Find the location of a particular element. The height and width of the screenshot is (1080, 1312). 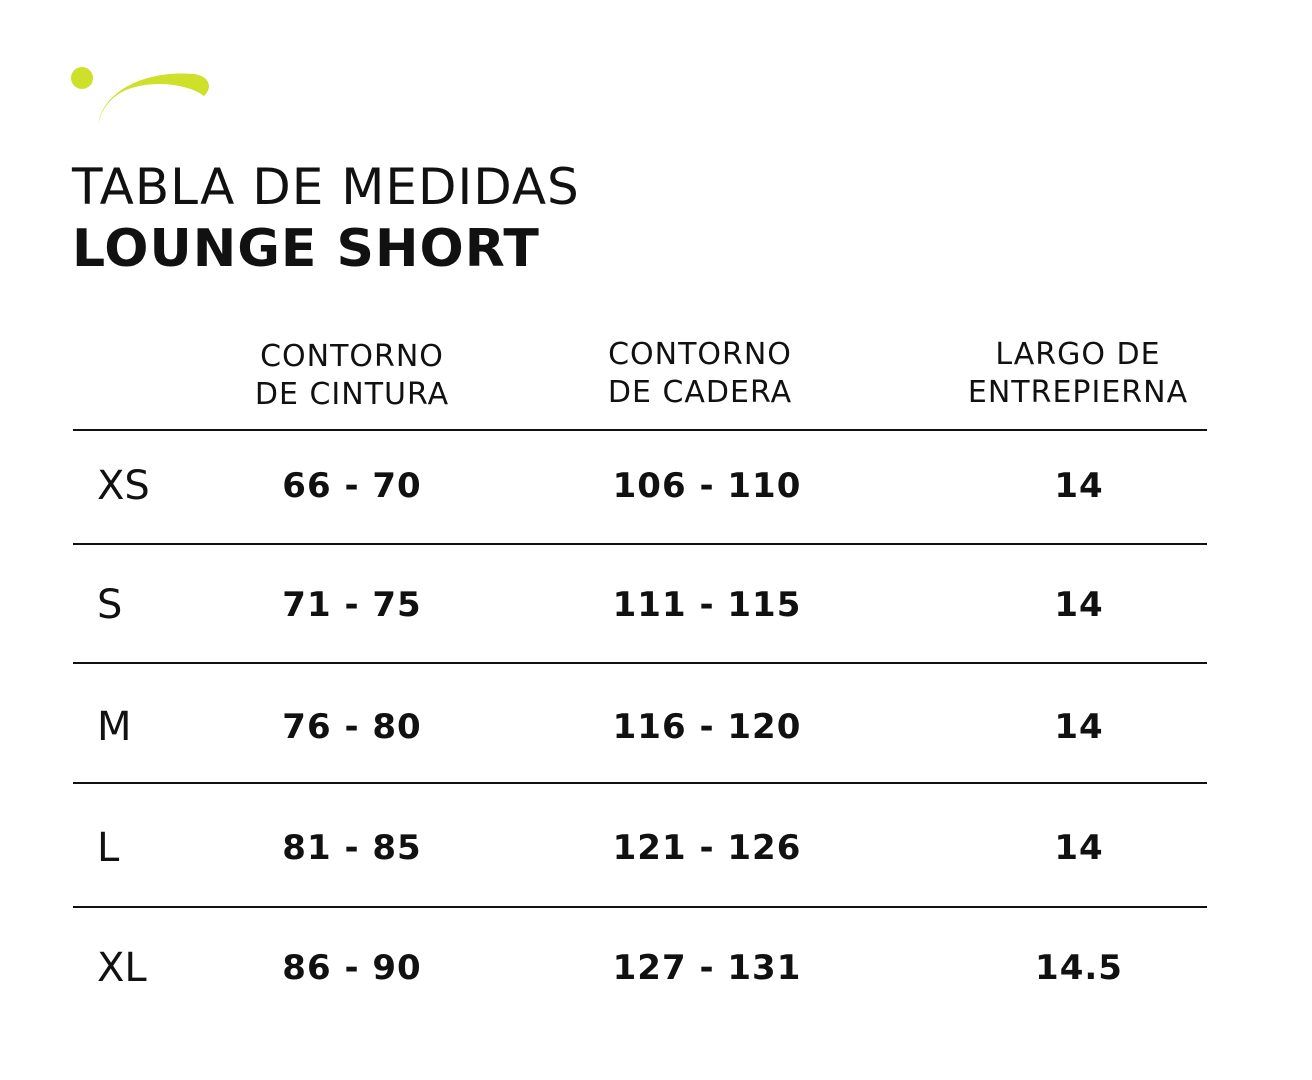

inseam-value: 14.5 is located at coordinates (1079, 968).